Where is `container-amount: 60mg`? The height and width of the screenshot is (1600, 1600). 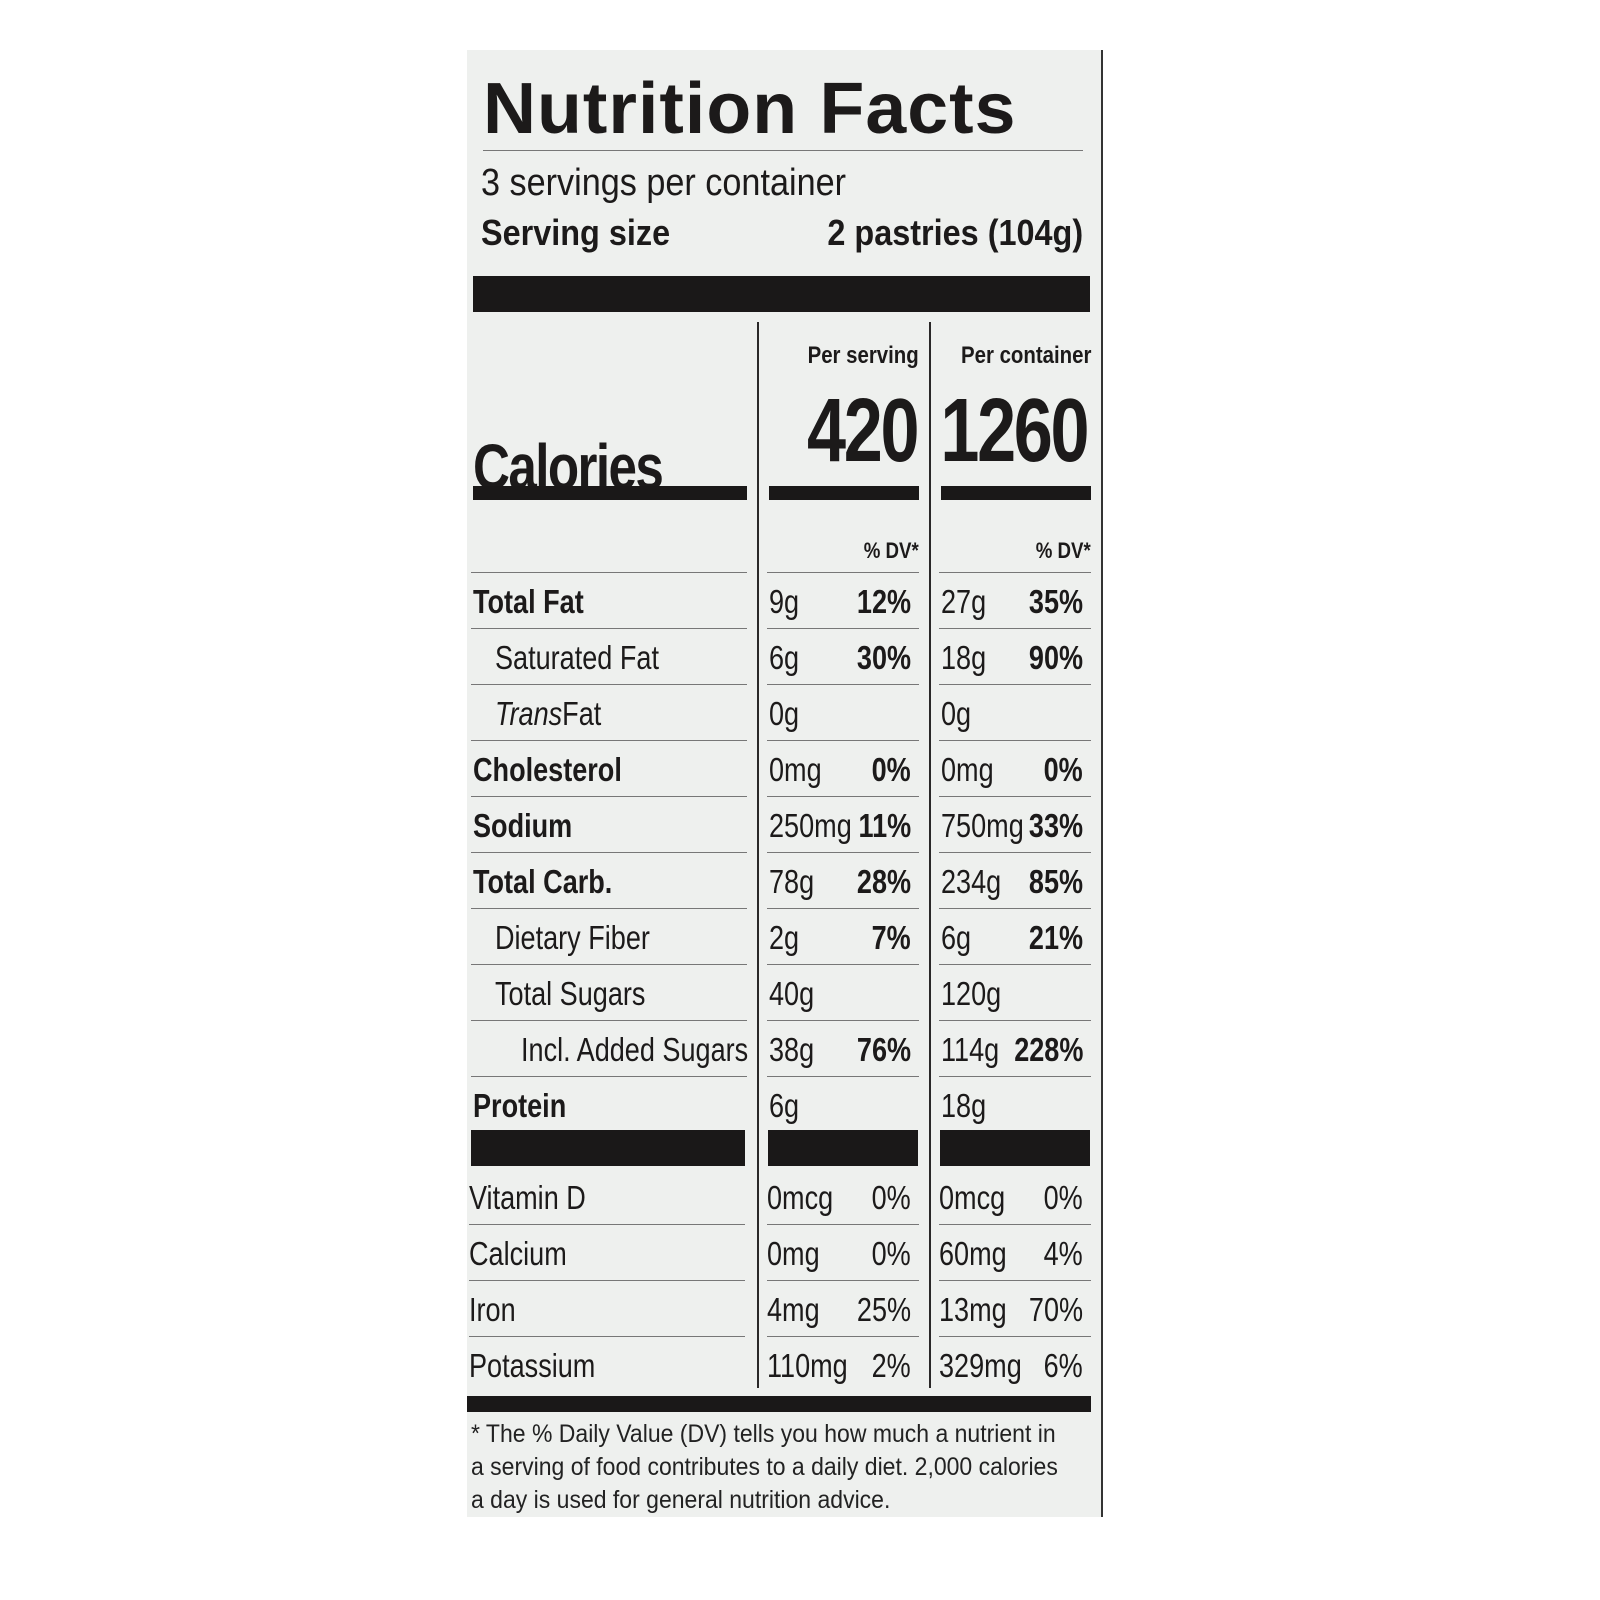 container-amount: 60mg is located at coordinates (980, 1252).